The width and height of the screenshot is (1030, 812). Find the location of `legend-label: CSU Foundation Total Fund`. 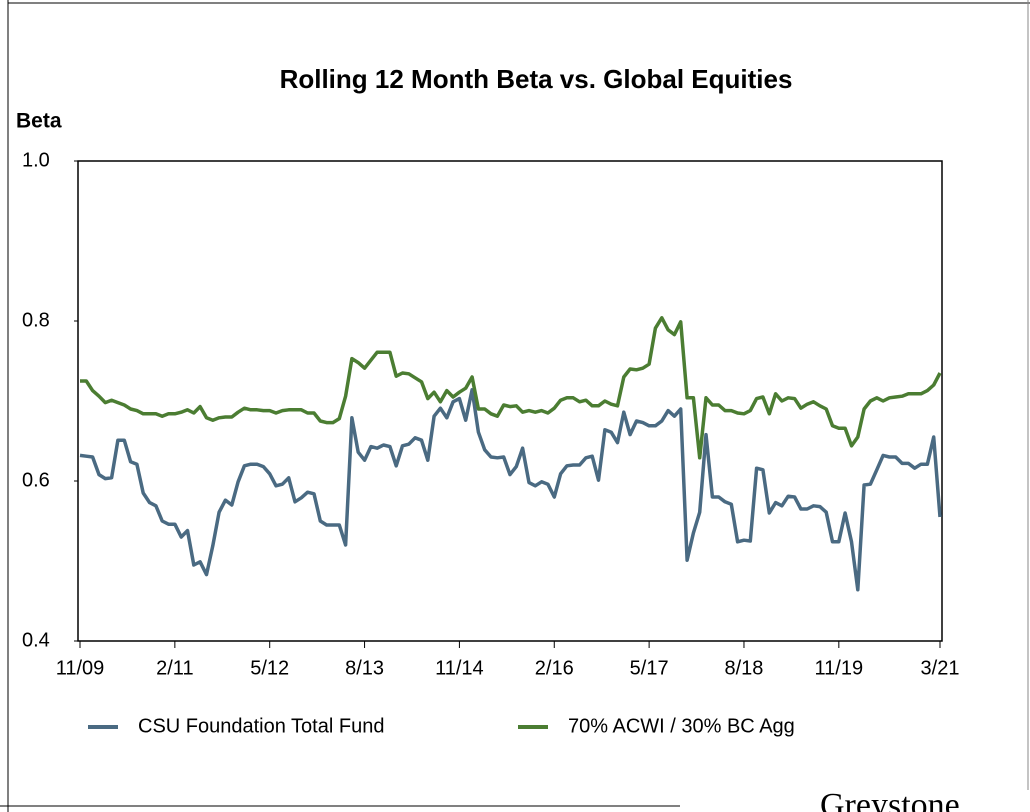

legend-label: CSU Foundation Total Fund is located at coordinates (261, 726).